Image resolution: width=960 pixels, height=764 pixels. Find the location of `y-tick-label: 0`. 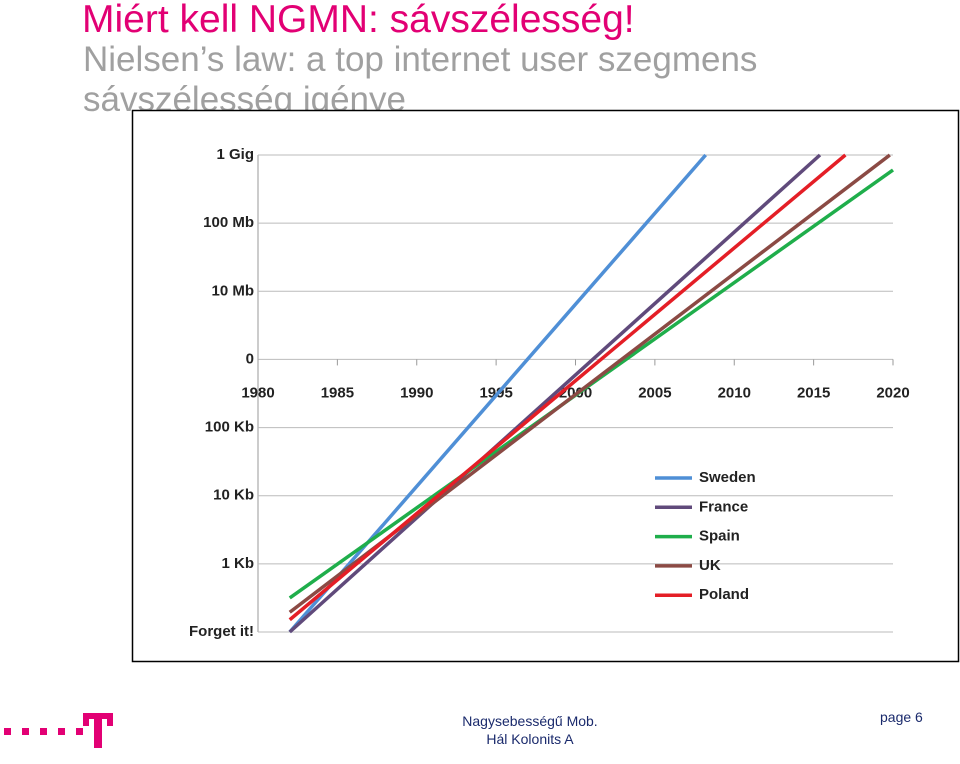

y-tick-label: 0 is located at coordinates (250, 358).